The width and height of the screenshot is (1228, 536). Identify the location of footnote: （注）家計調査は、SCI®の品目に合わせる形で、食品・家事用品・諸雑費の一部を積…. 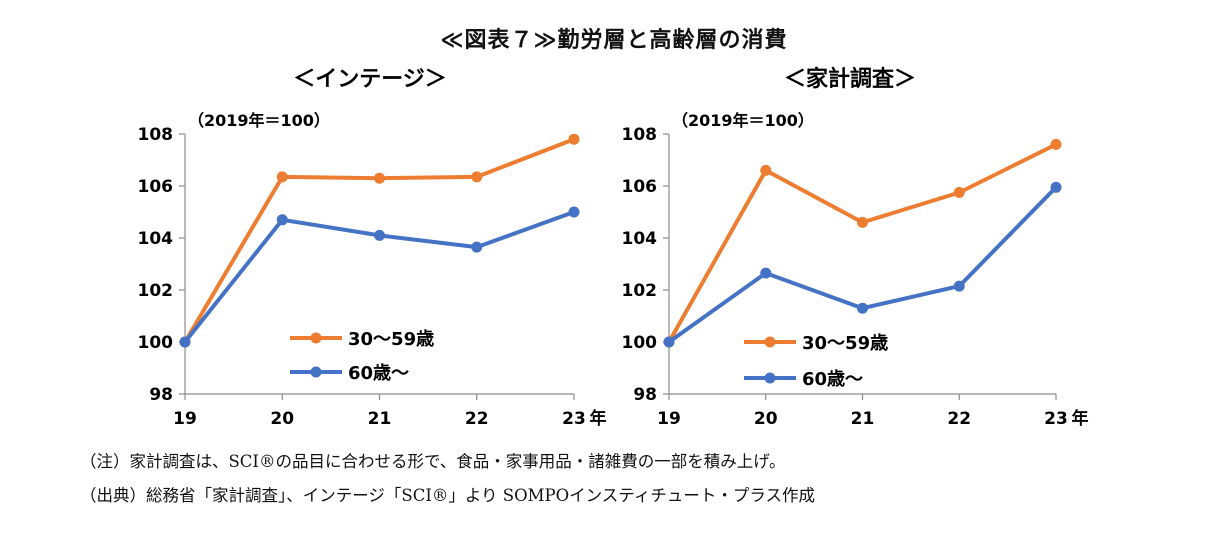
(433, 461).